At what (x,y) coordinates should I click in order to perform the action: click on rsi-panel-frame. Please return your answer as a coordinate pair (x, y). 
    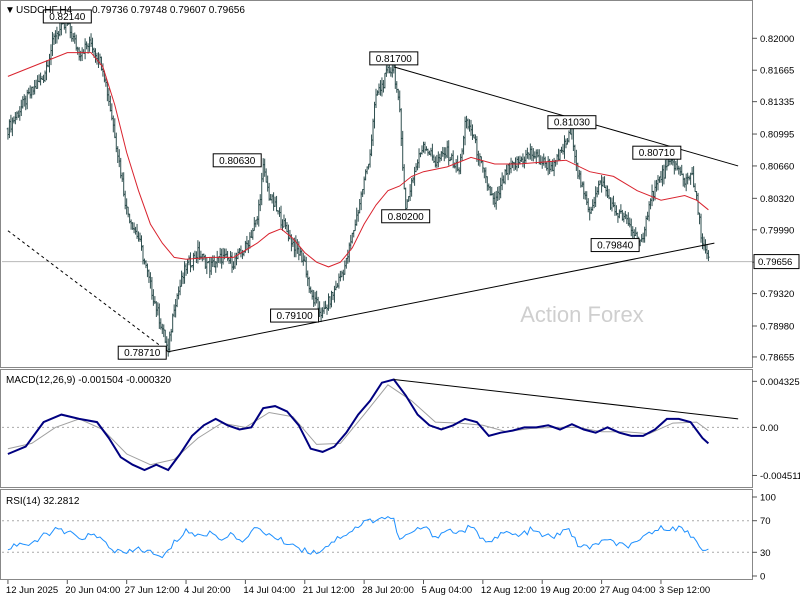
    Looking at the image, I should click on (376, 534).